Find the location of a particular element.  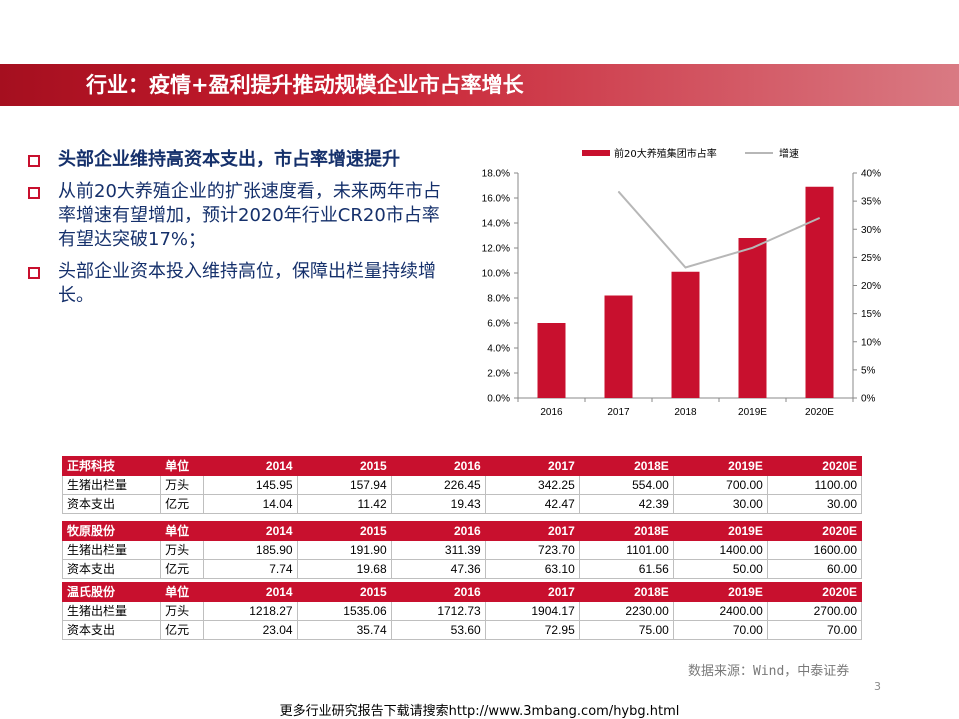

table-header-row: 牧原股份 单位 2014 2015 2016 2017 2018E 2019E 2020E is located at coordinates (462, 531).